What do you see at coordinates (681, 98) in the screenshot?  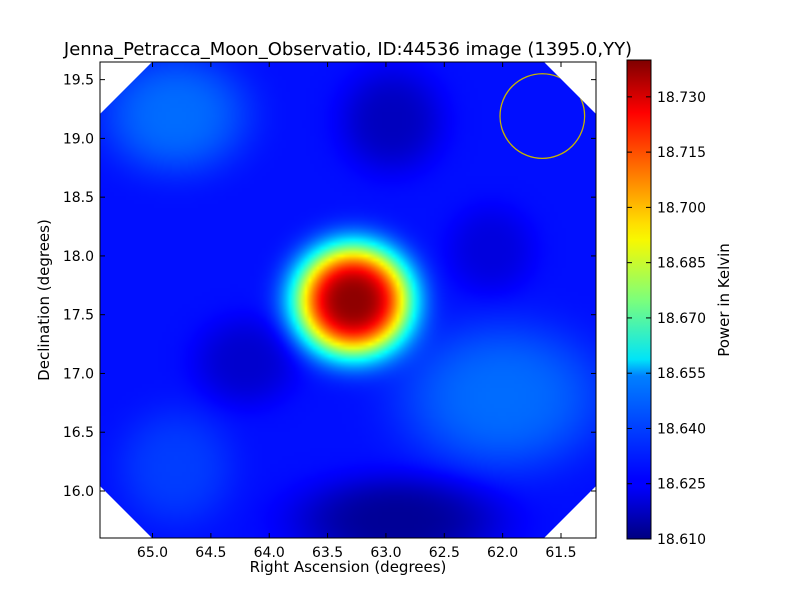 I see `colorbar-tick-label: 18.730` at bounding box center [681, 98].